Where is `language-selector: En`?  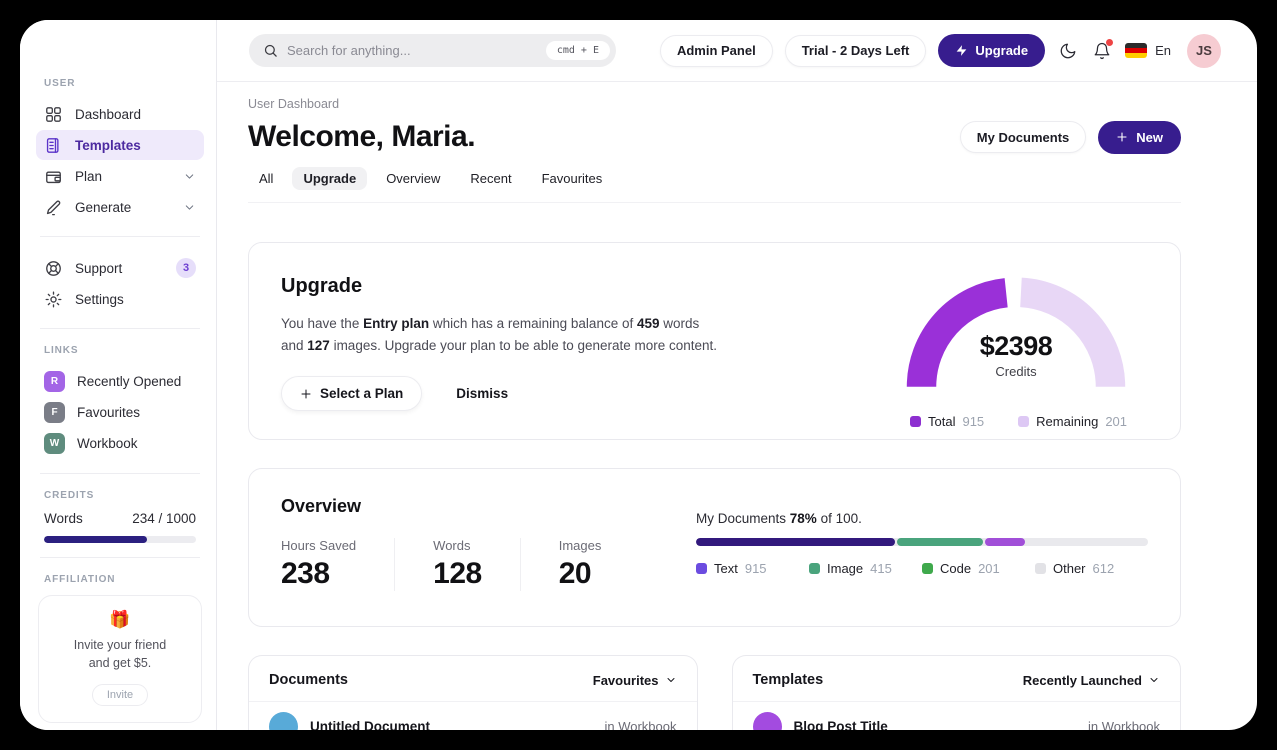
language-selector: En is located at coordinates (1148, 50).